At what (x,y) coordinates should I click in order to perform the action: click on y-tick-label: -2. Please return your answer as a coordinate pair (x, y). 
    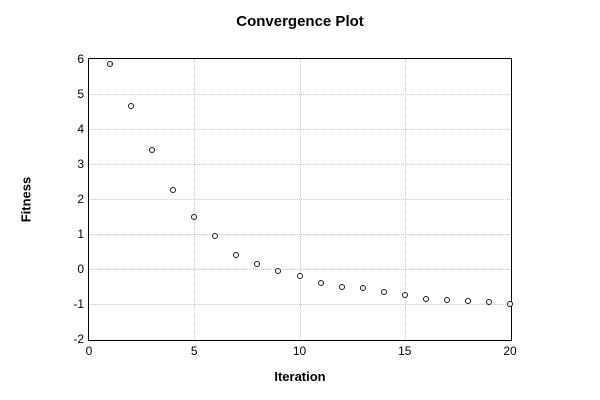
    Looking at the image, I should click on (78, 339).